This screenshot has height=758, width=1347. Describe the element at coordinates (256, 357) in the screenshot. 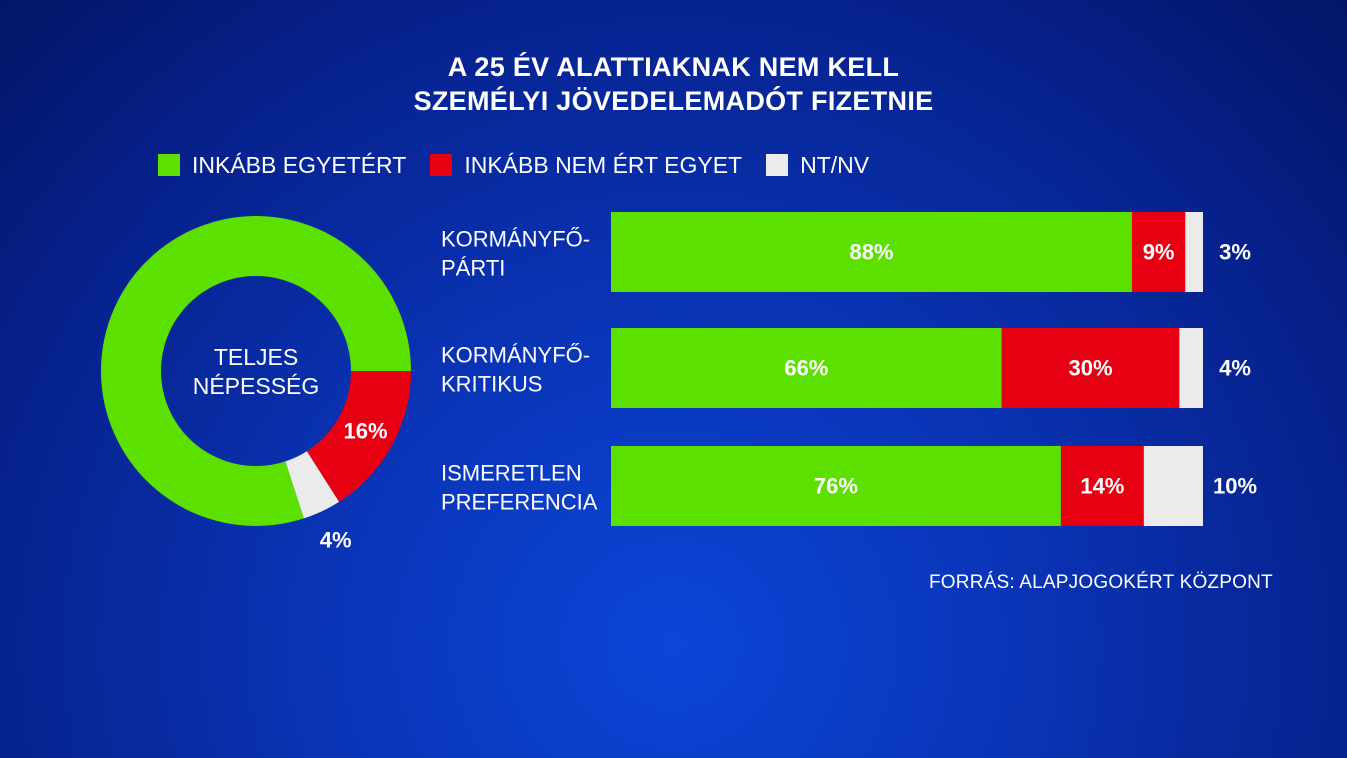

I see `donut-center-label-line-1: TELJES` at that location.